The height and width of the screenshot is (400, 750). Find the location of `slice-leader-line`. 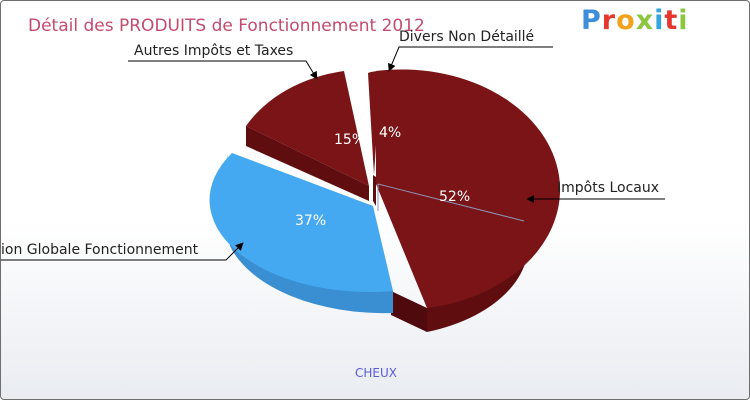

slice-leader-line is located at coordinates (451, 202).